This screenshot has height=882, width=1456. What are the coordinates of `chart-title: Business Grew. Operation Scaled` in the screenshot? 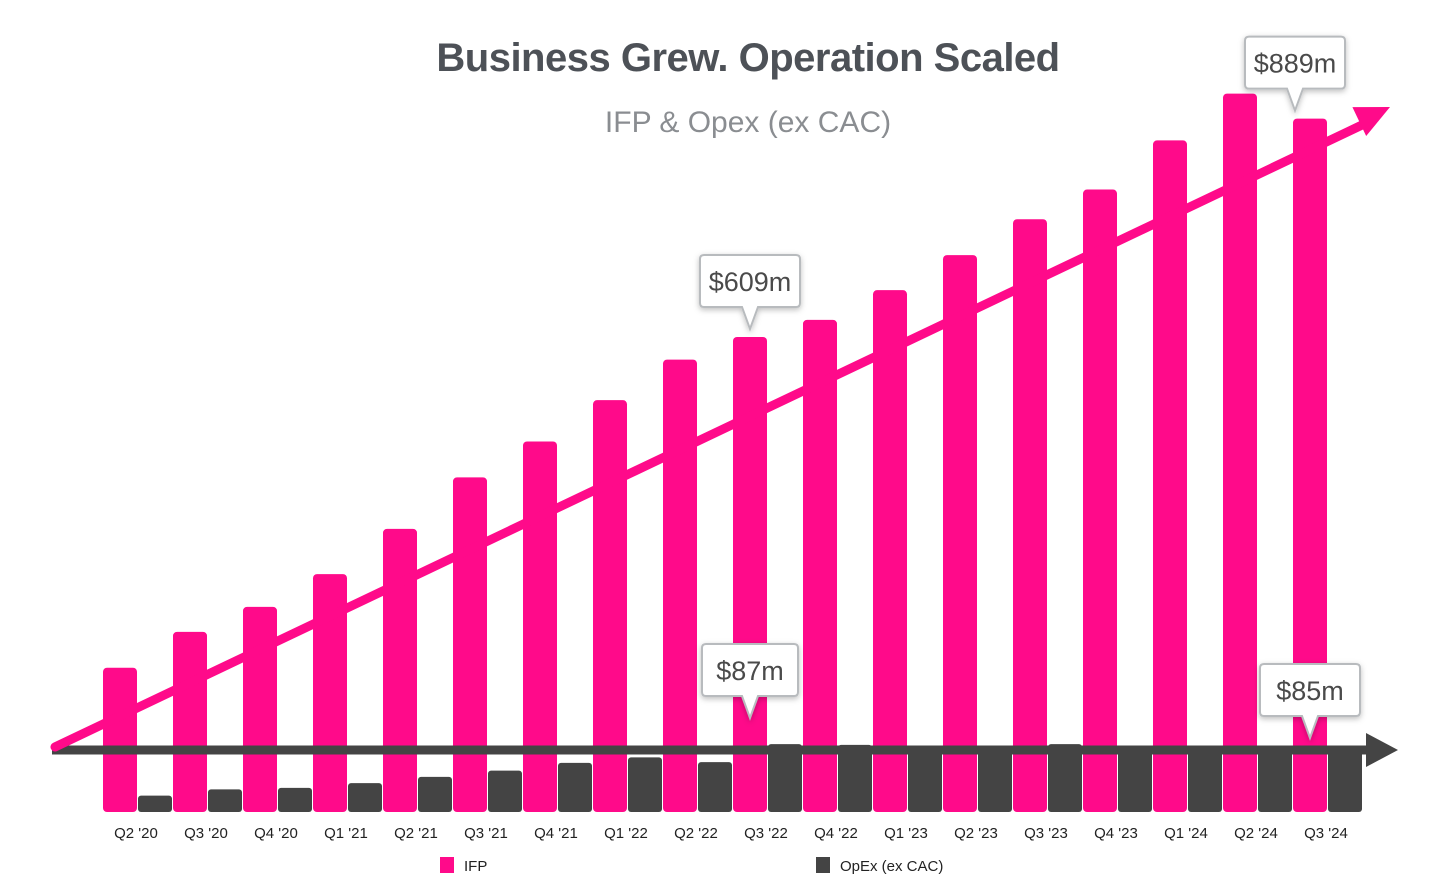 It's located at (748, 58).